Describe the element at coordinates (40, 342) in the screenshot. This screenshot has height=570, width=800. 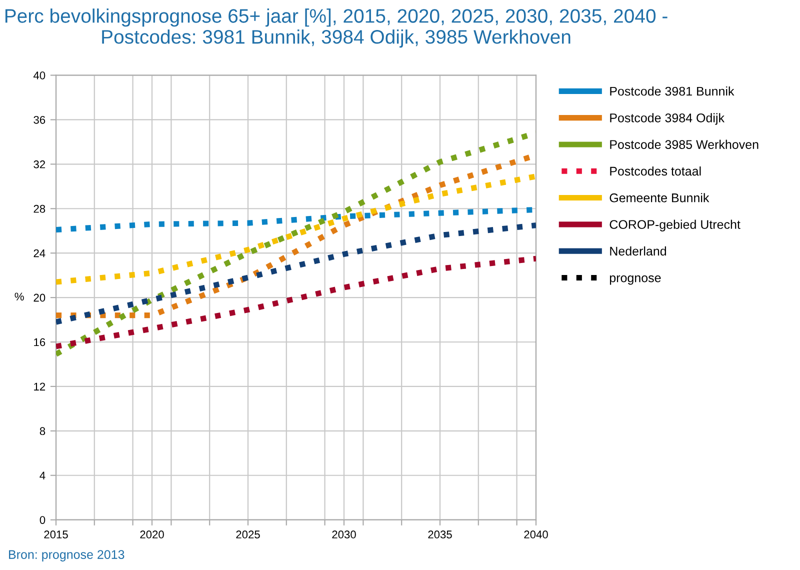
I see `y-tick-label: 16` at that location.